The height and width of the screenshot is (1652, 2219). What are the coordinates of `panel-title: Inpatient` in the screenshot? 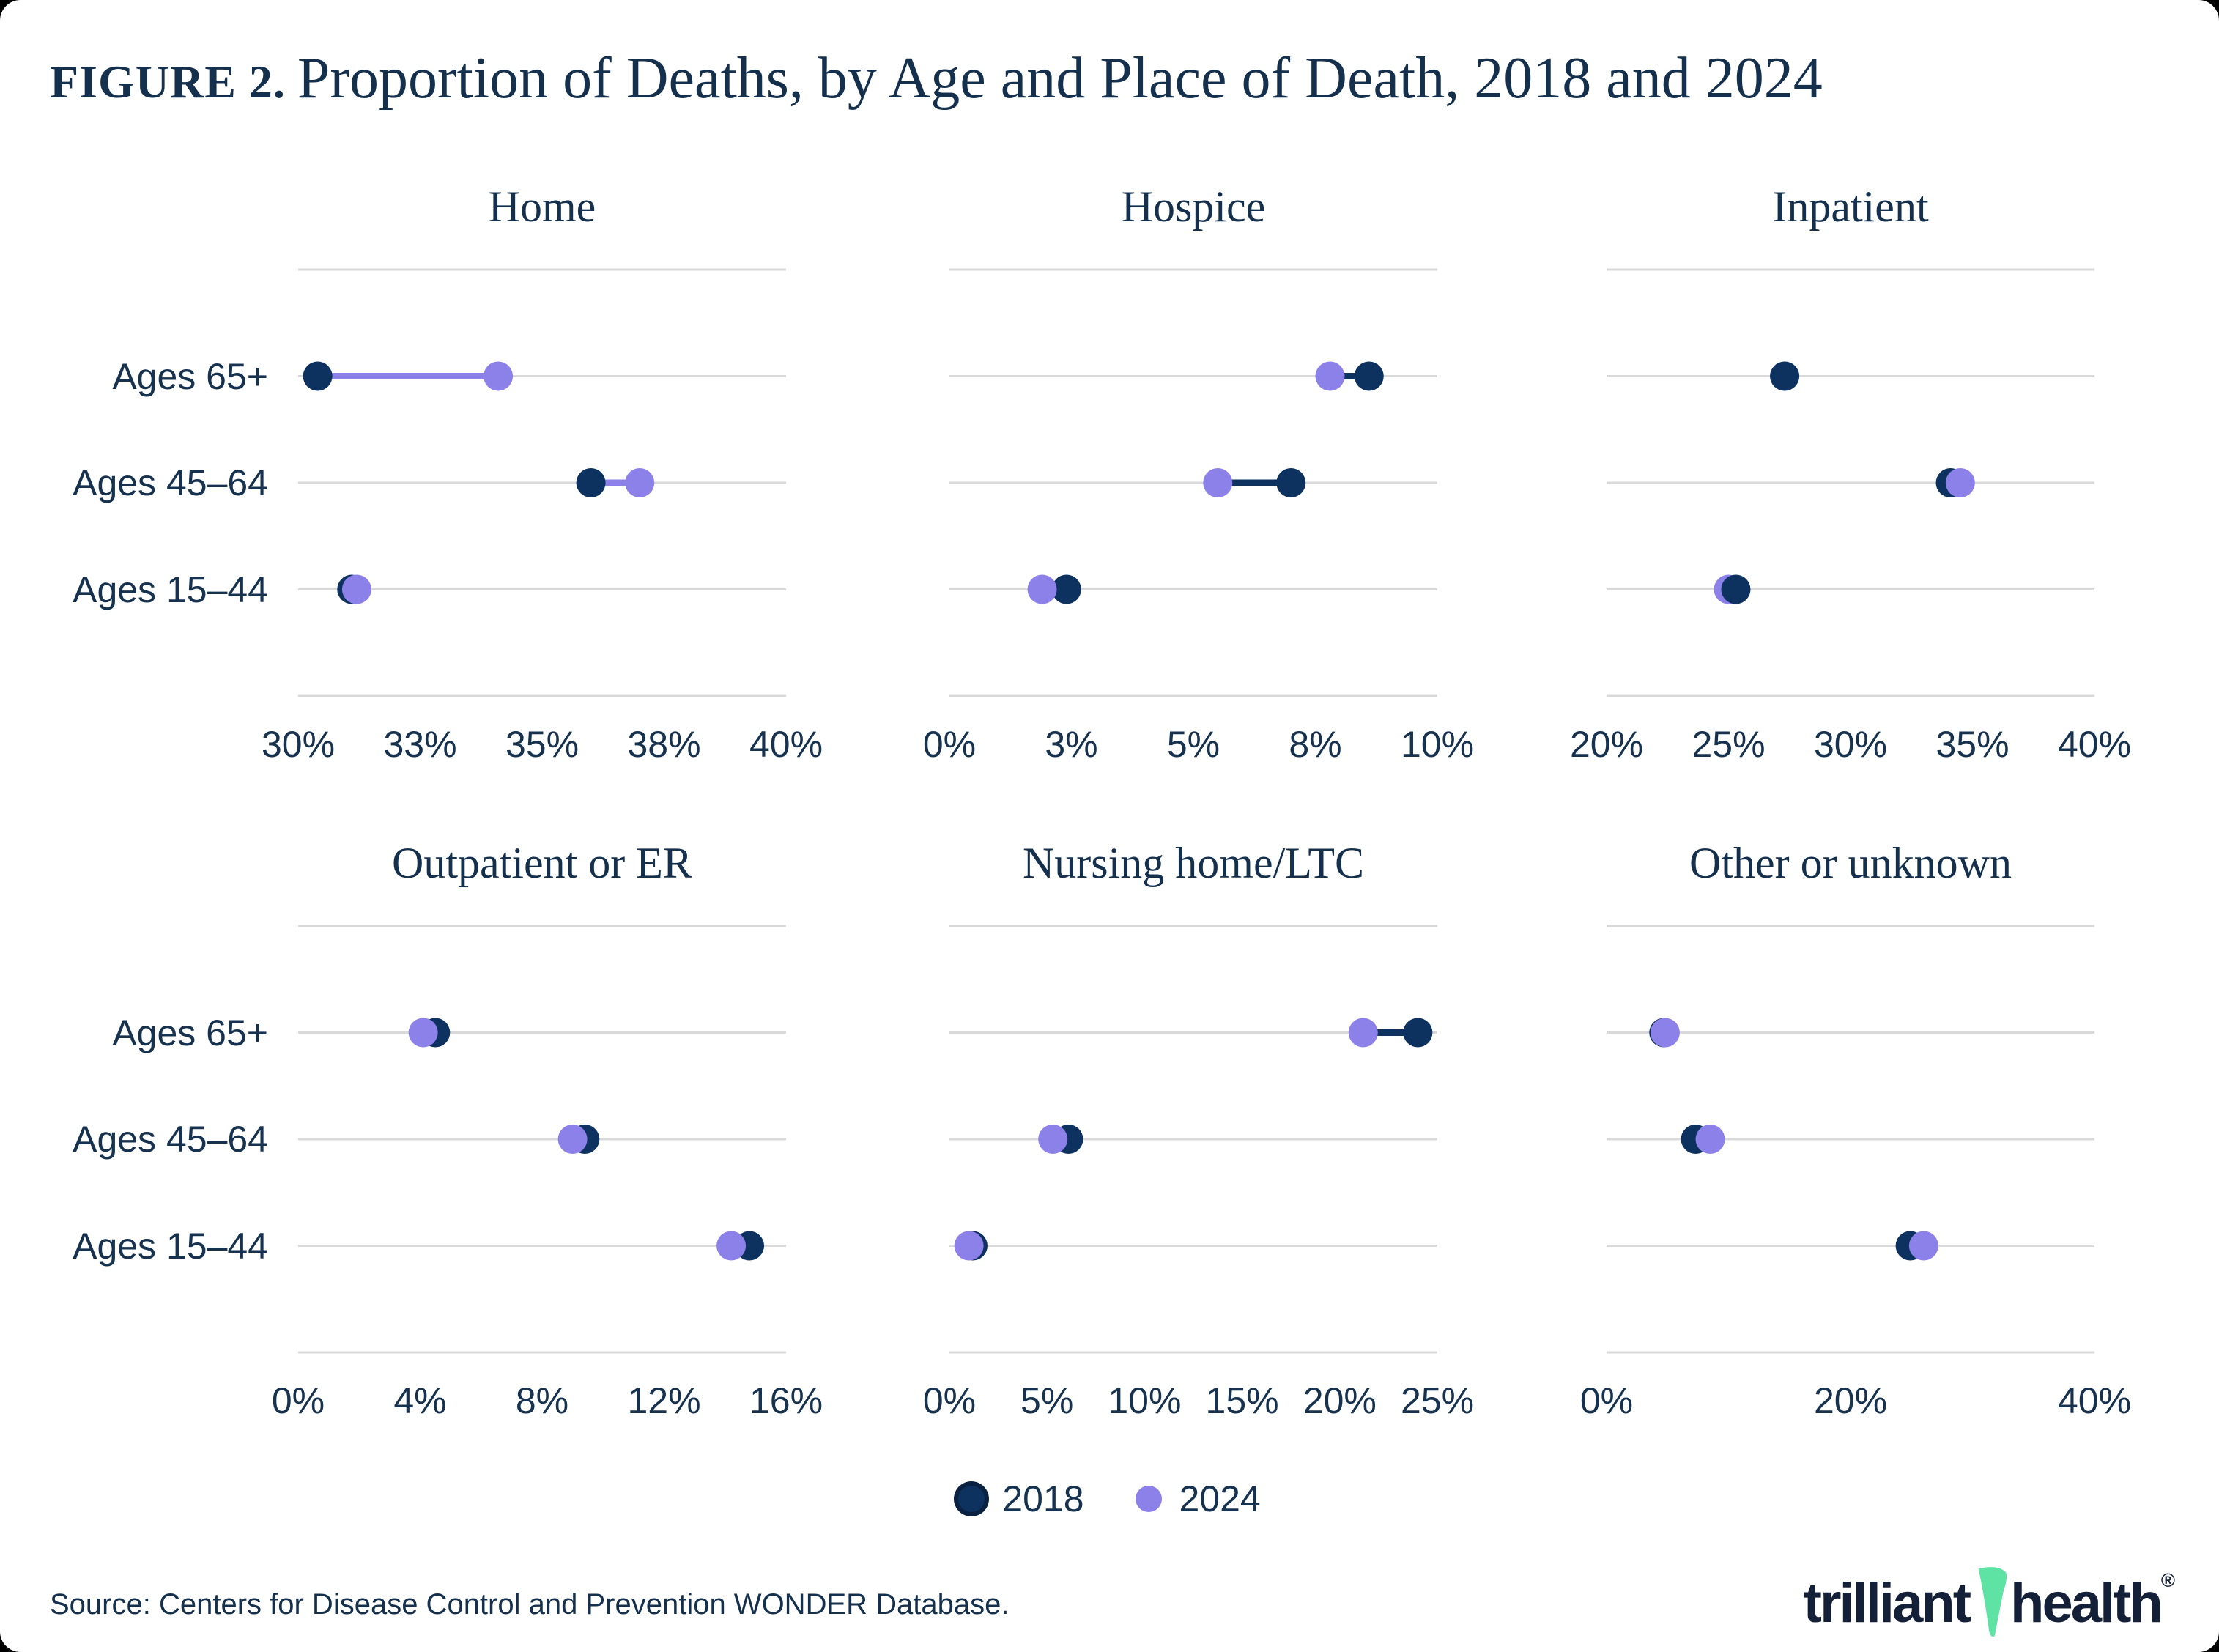 It's located at (1850, 206).